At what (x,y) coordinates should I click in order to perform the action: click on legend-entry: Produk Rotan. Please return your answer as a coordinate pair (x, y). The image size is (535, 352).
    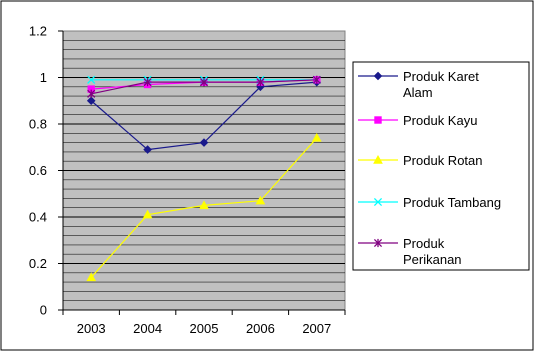
    Looking at the image, I should click on (420, 160).